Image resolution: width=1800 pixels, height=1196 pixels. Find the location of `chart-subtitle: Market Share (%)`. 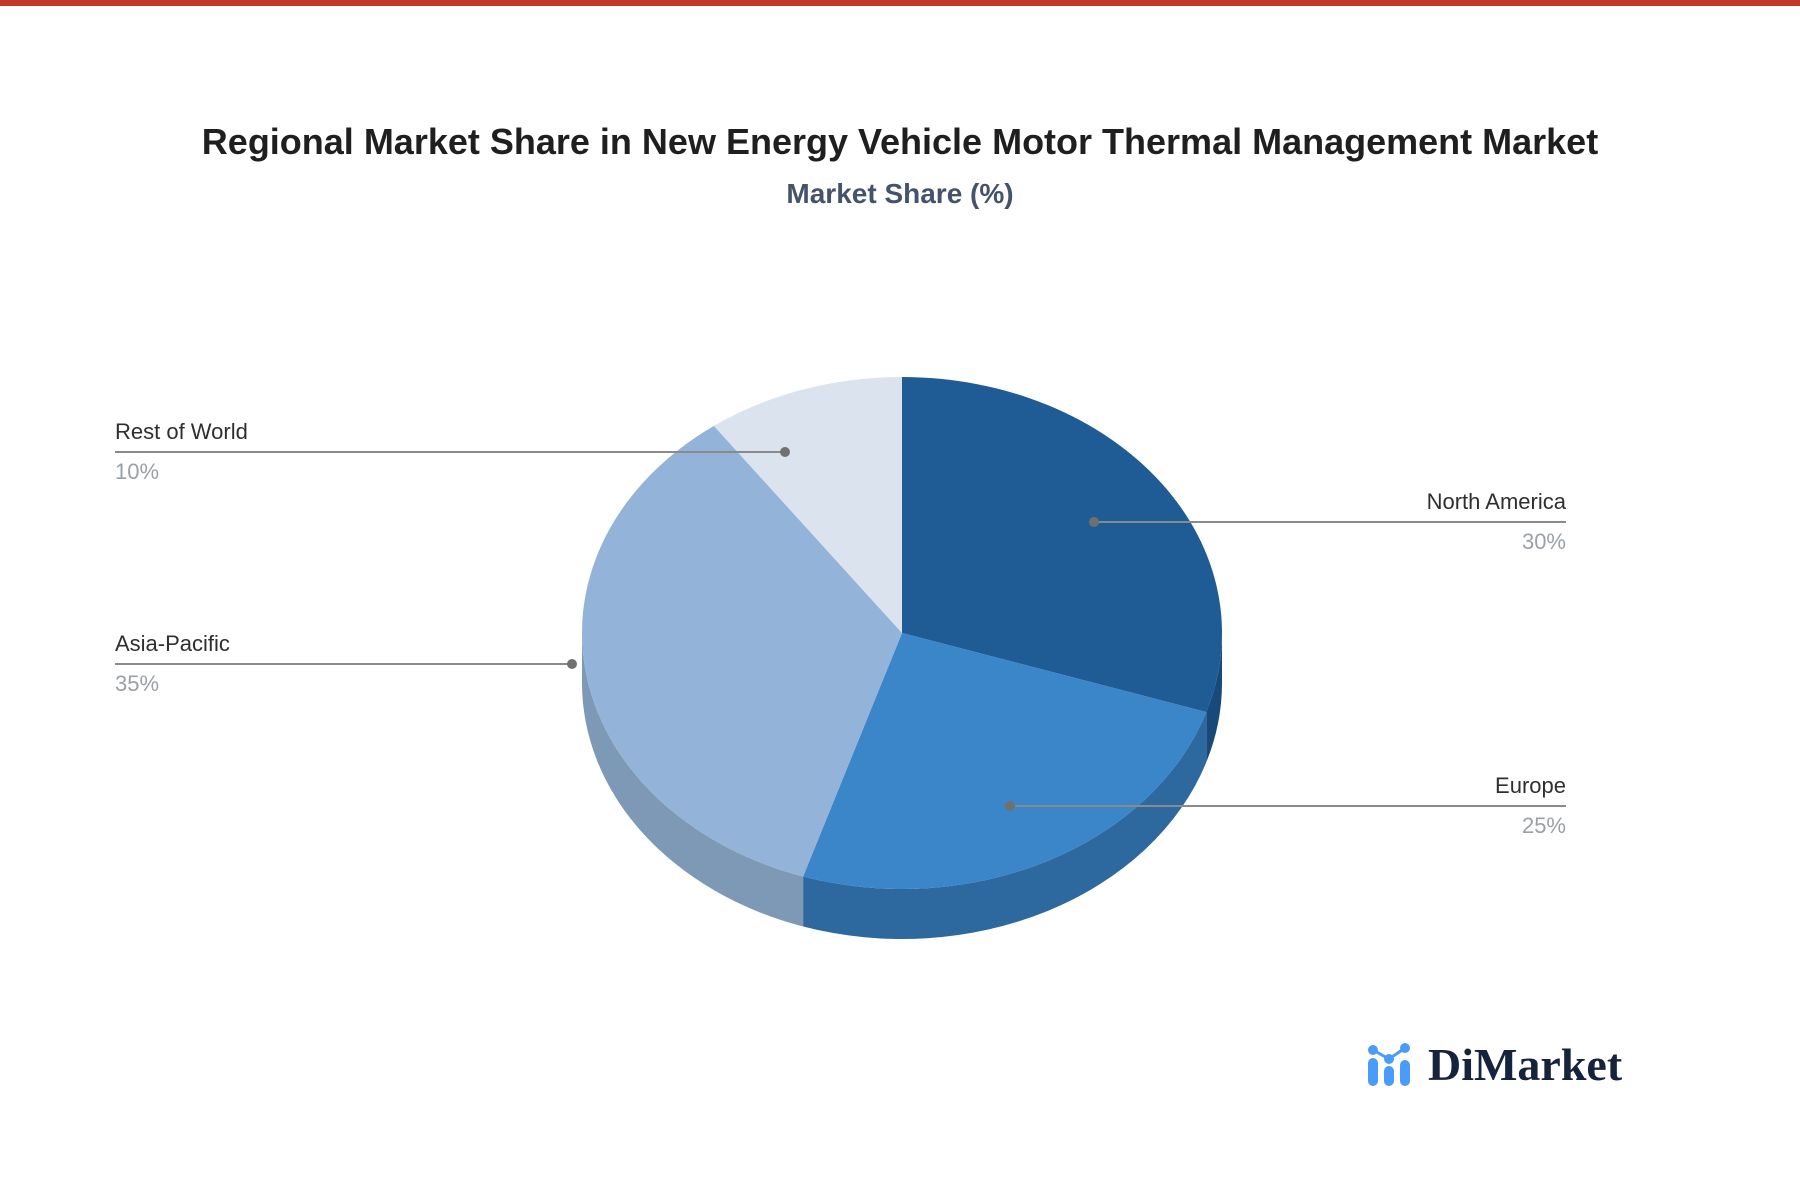

chart-subtitle: Market Share (%) is located at coordinates (900, 193).